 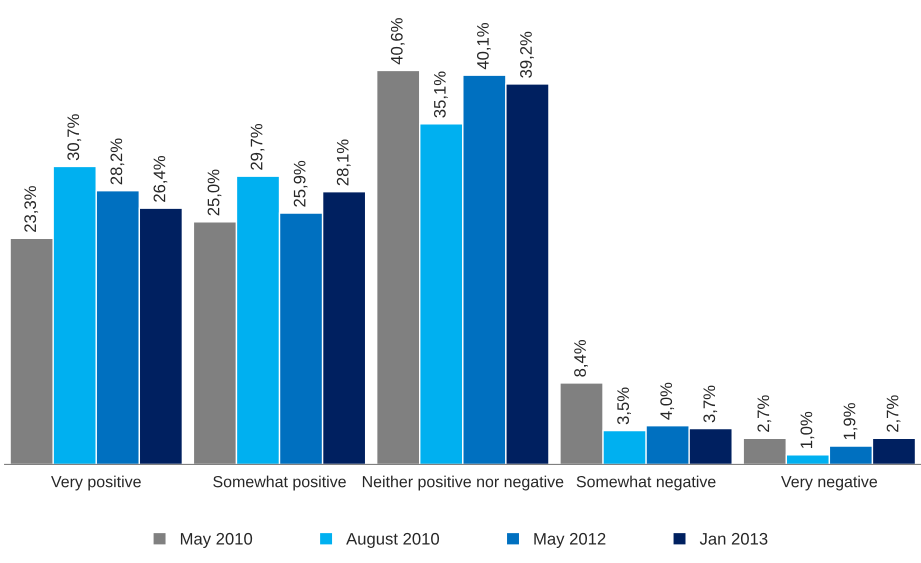 I want to click on data-label: 4,0%, so click(x=667, y=401).